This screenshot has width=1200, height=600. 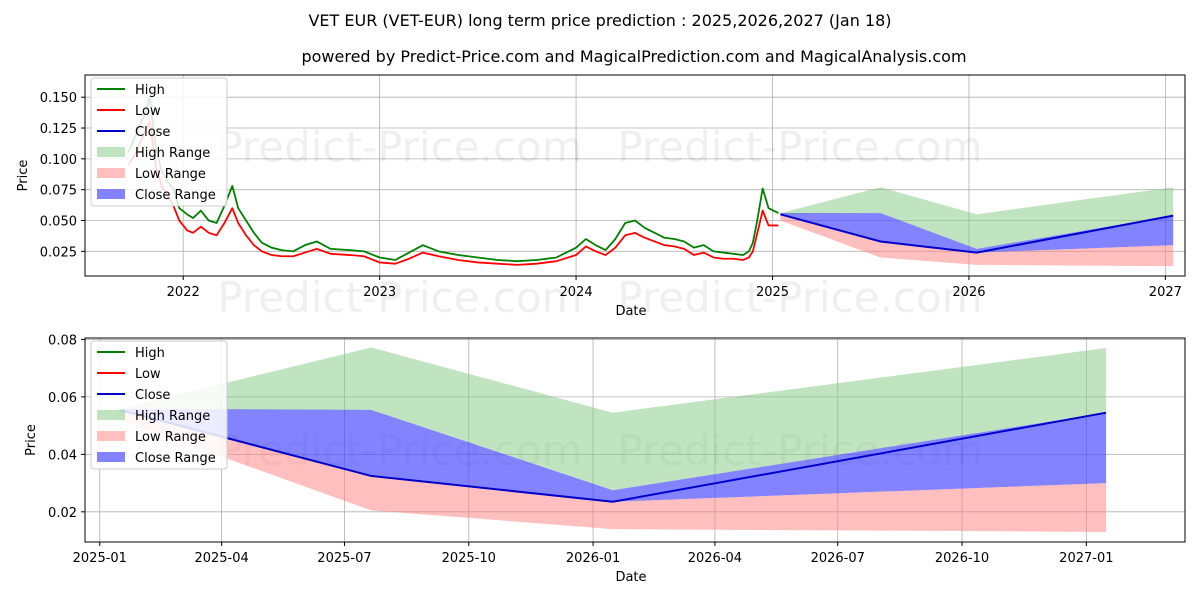 I want to click on x-tick-label: 2026, so click(x=968, y=292).